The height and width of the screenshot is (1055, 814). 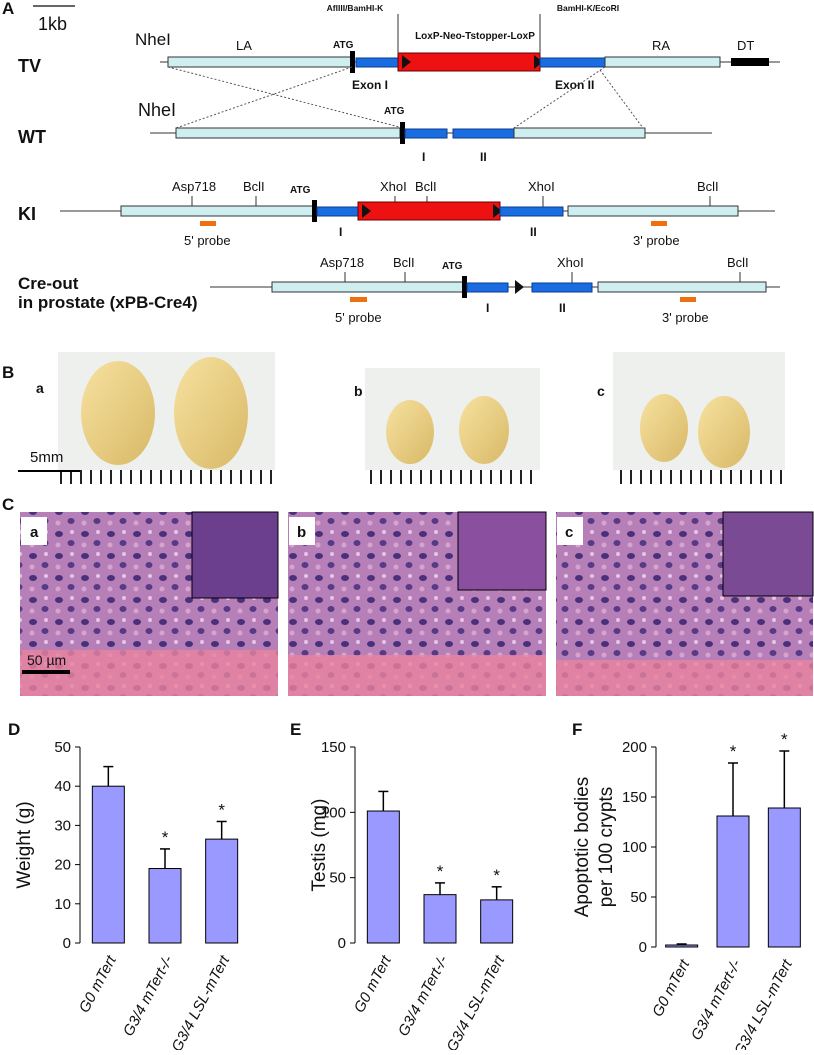 I want to click on panel-b: B a b c 5mm, so click(x=393, y=419).